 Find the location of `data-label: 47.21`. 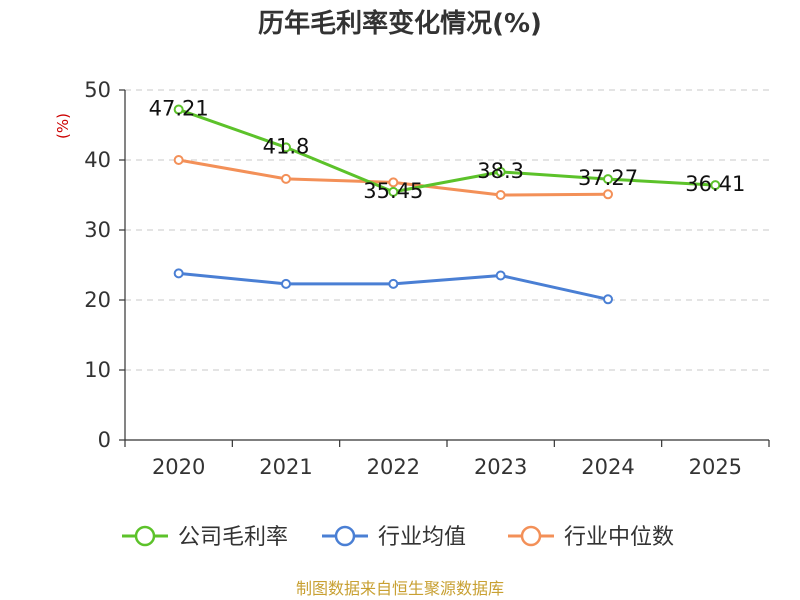

data-label: 47.21 is located at coordinates (179, 109).